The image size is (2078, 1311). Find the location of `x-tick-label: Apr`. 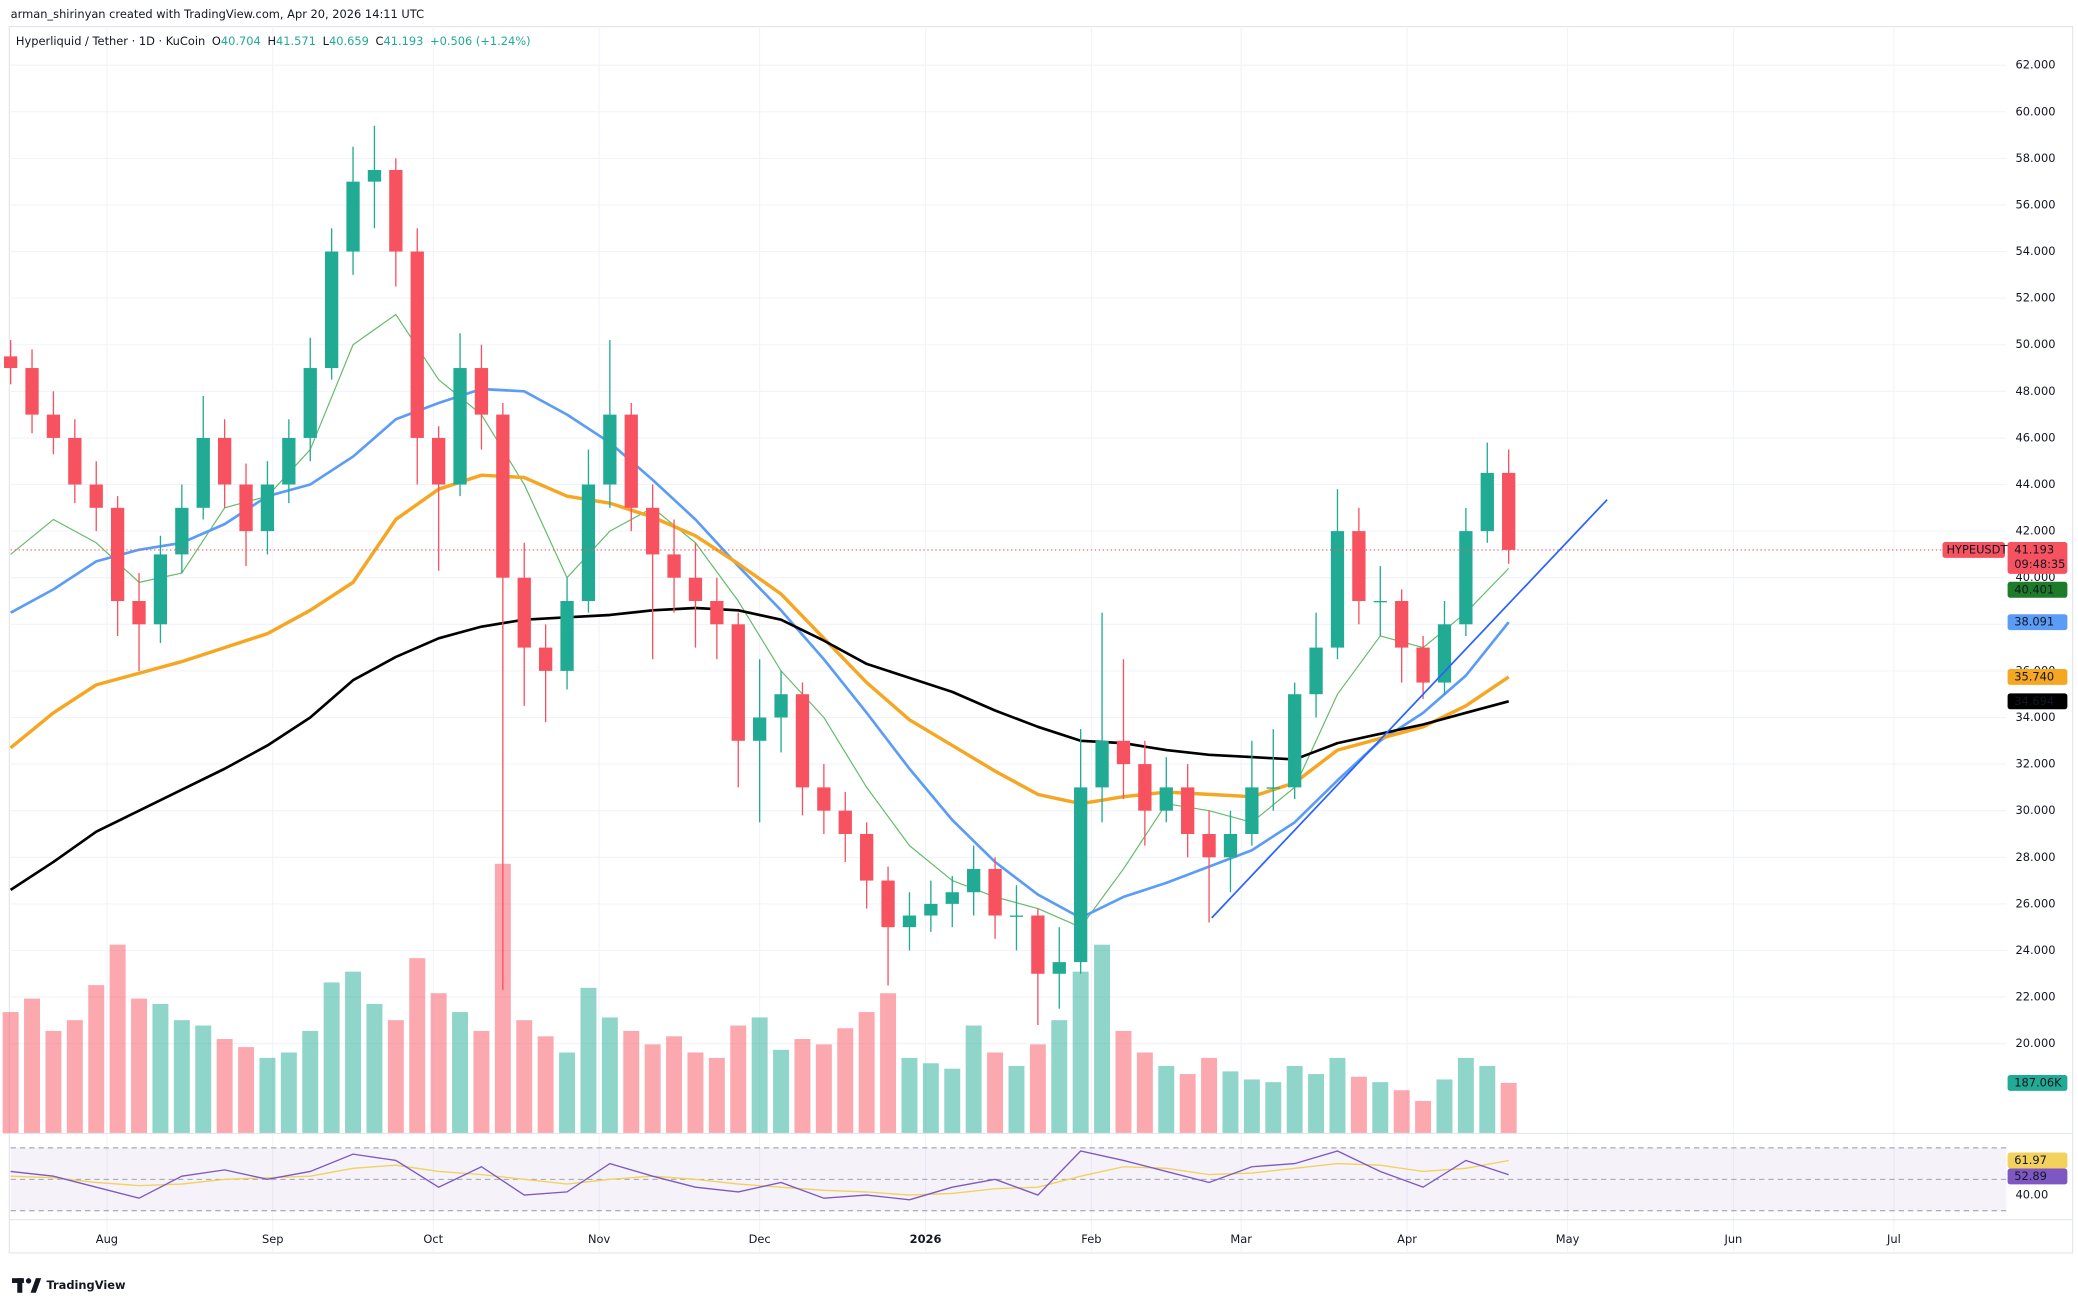

x-tick-label: Apr is located at coordinates (1407, 1239).